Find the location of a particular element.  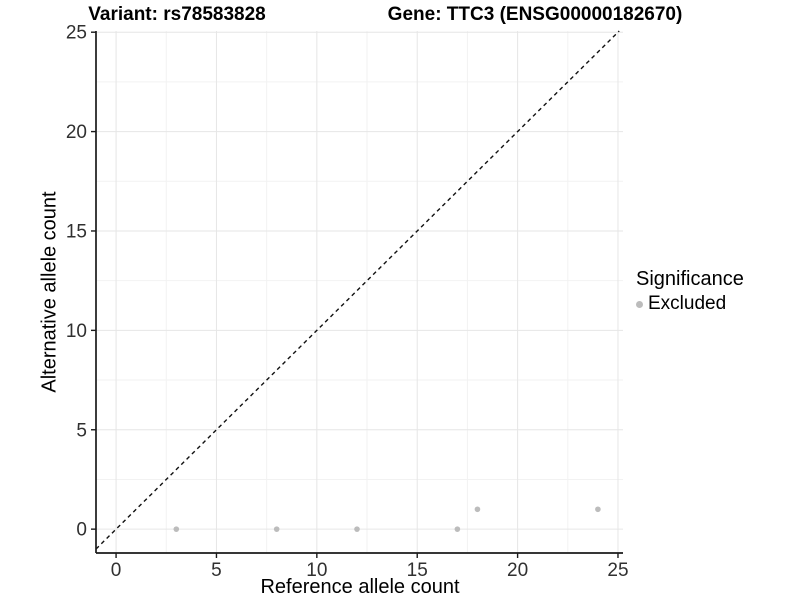

legend-item-excluded: Excluded is located at coordinates (690, 304).